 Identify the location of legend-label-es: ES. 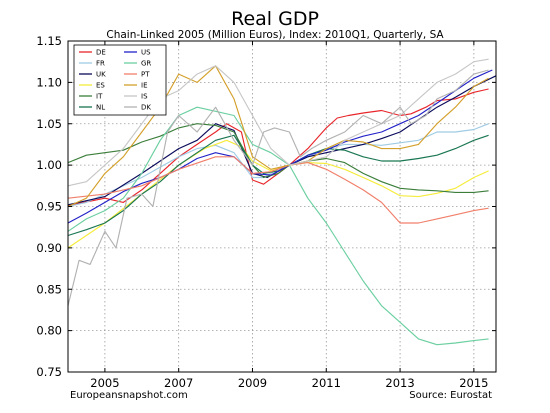
(100, 86).